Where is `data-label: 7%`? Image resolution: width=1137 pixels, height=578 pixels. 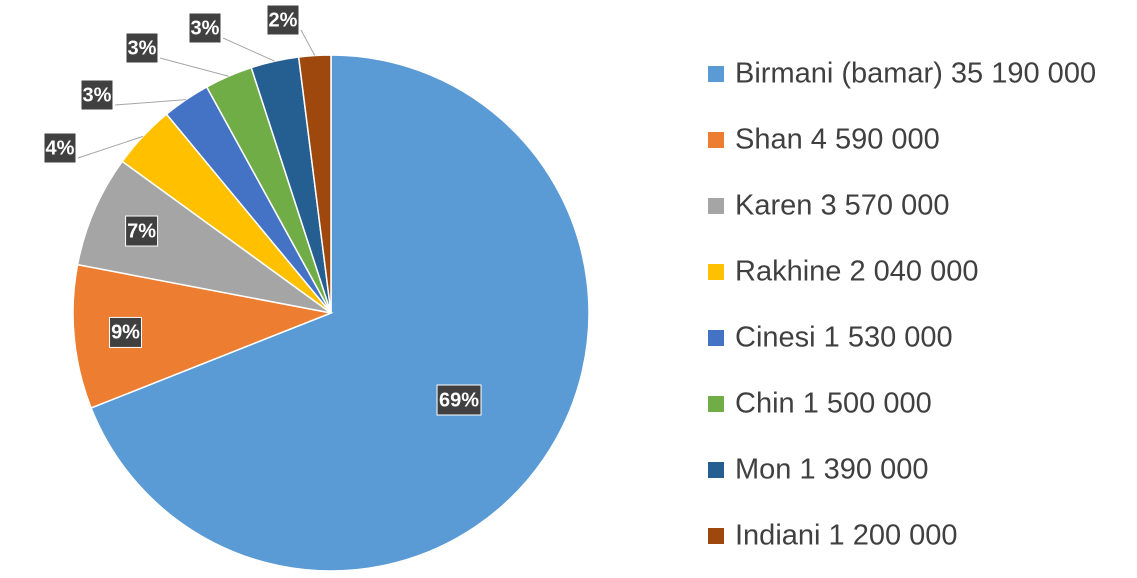
data-label: 7% is located at coordinates (141, 231).